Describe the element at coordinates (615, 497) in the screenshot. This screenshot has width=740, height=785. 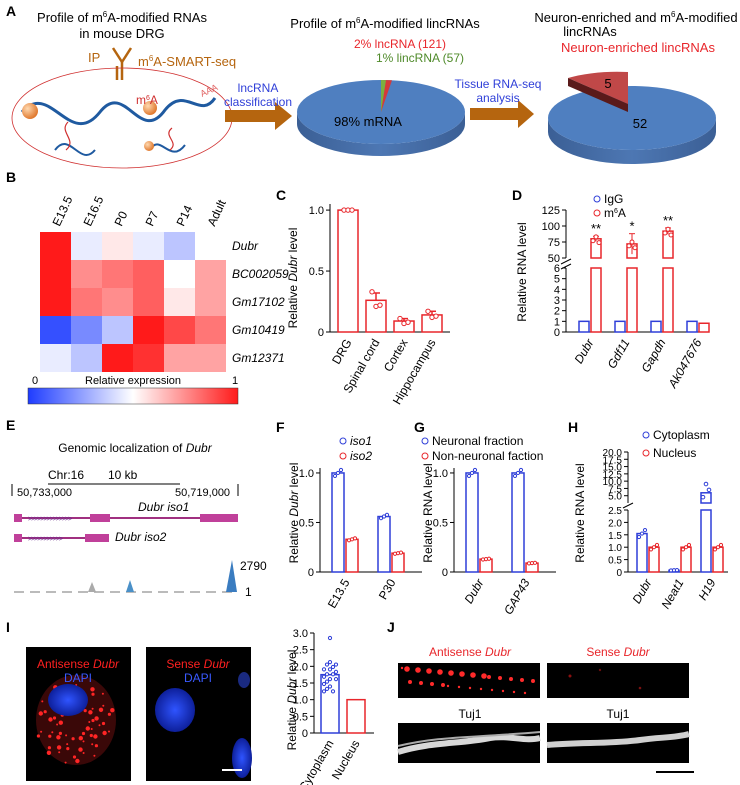
I see `y-tick-label: 5.0` at that location.